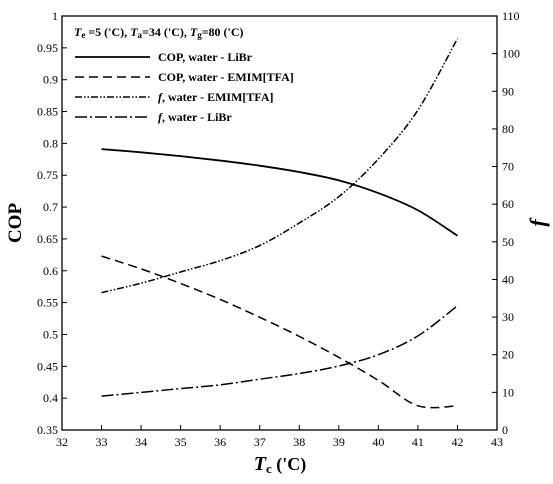  What do you see at coordinates (339, 442) in the screenshot?
I see `x-tick-label: 39` at bounding box center [339, 442].